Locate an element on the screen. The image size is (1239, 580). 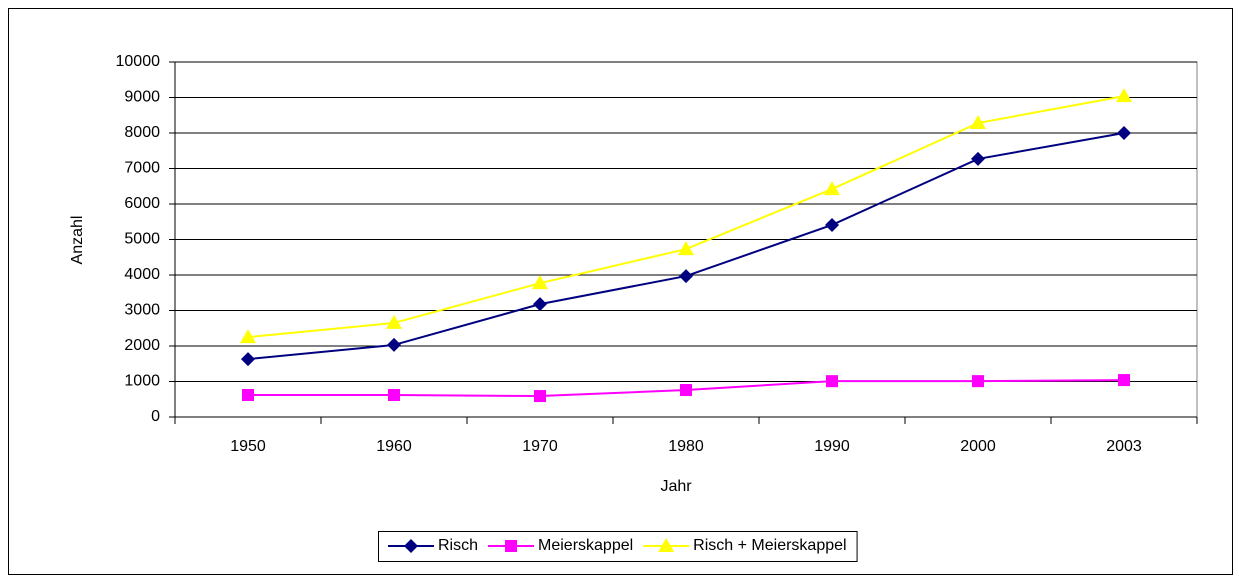
legend-label: Risch is located at coordinates (458, 545).